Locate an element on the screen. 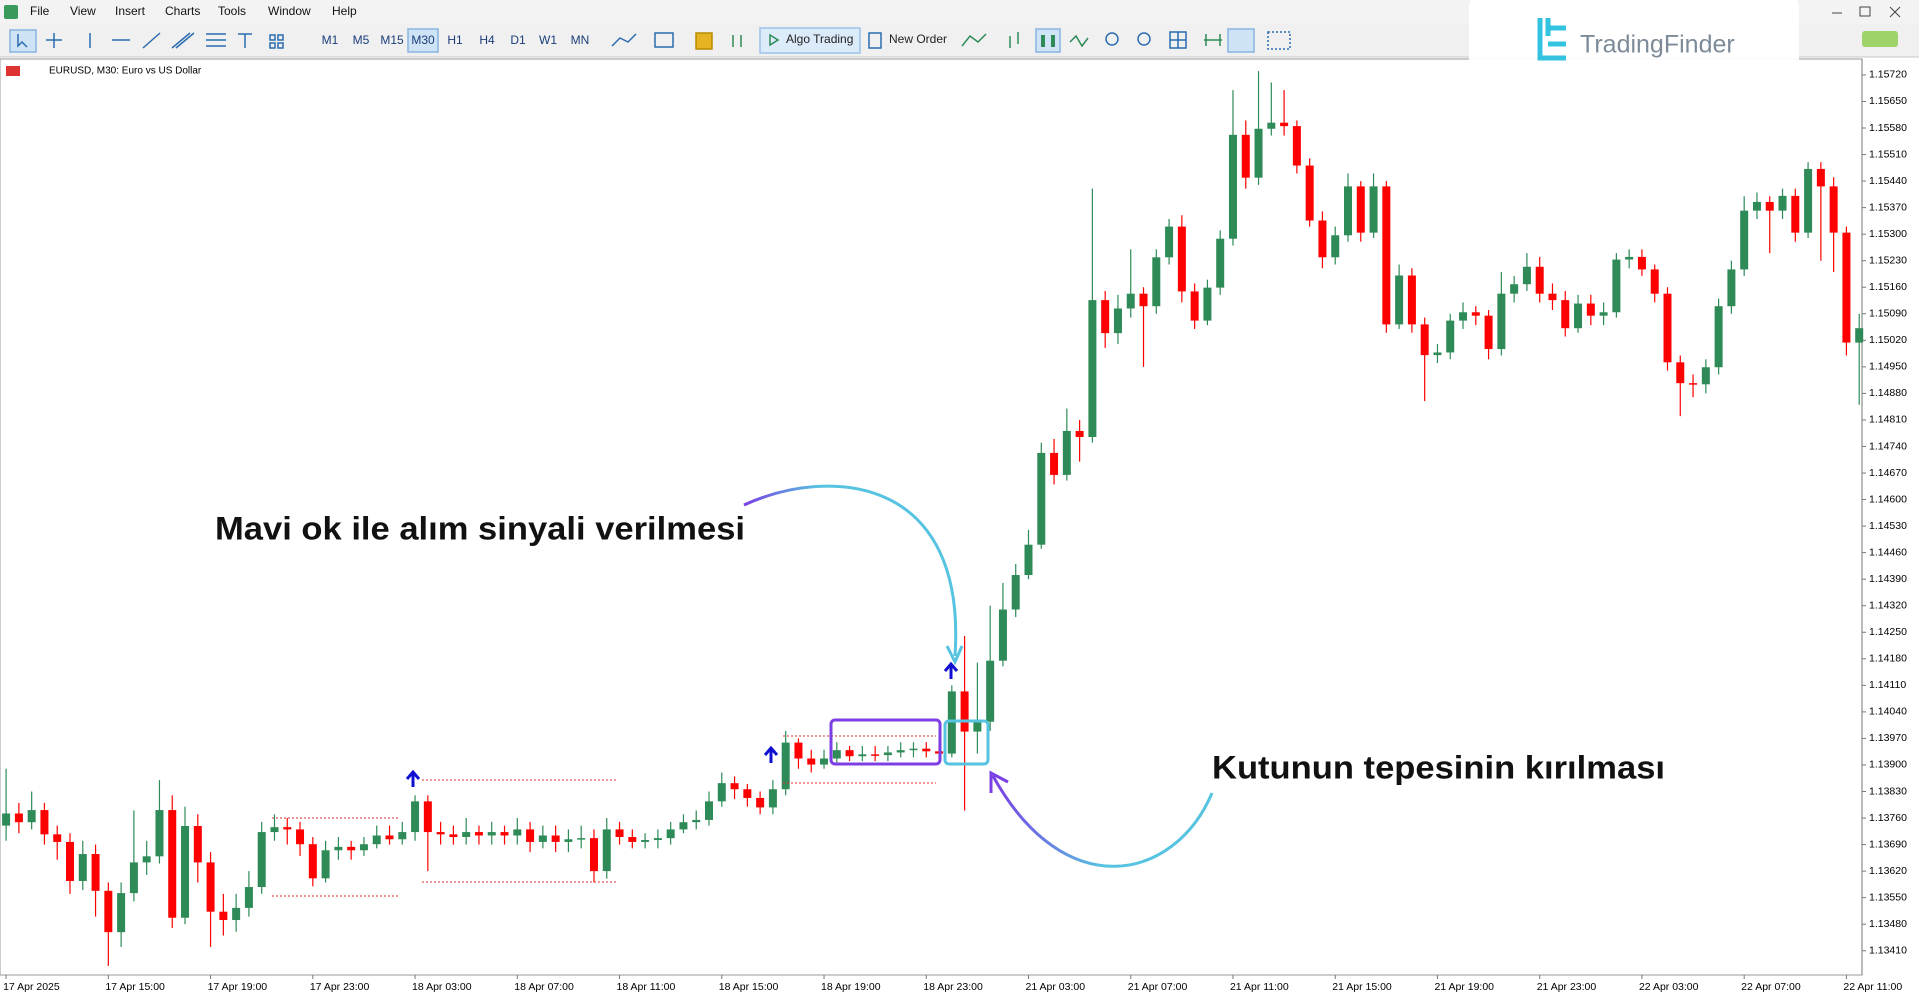 This screenshot has width=1919, height=996. y-tick-label: 1.14040 is located at coordinates (1888, 712).